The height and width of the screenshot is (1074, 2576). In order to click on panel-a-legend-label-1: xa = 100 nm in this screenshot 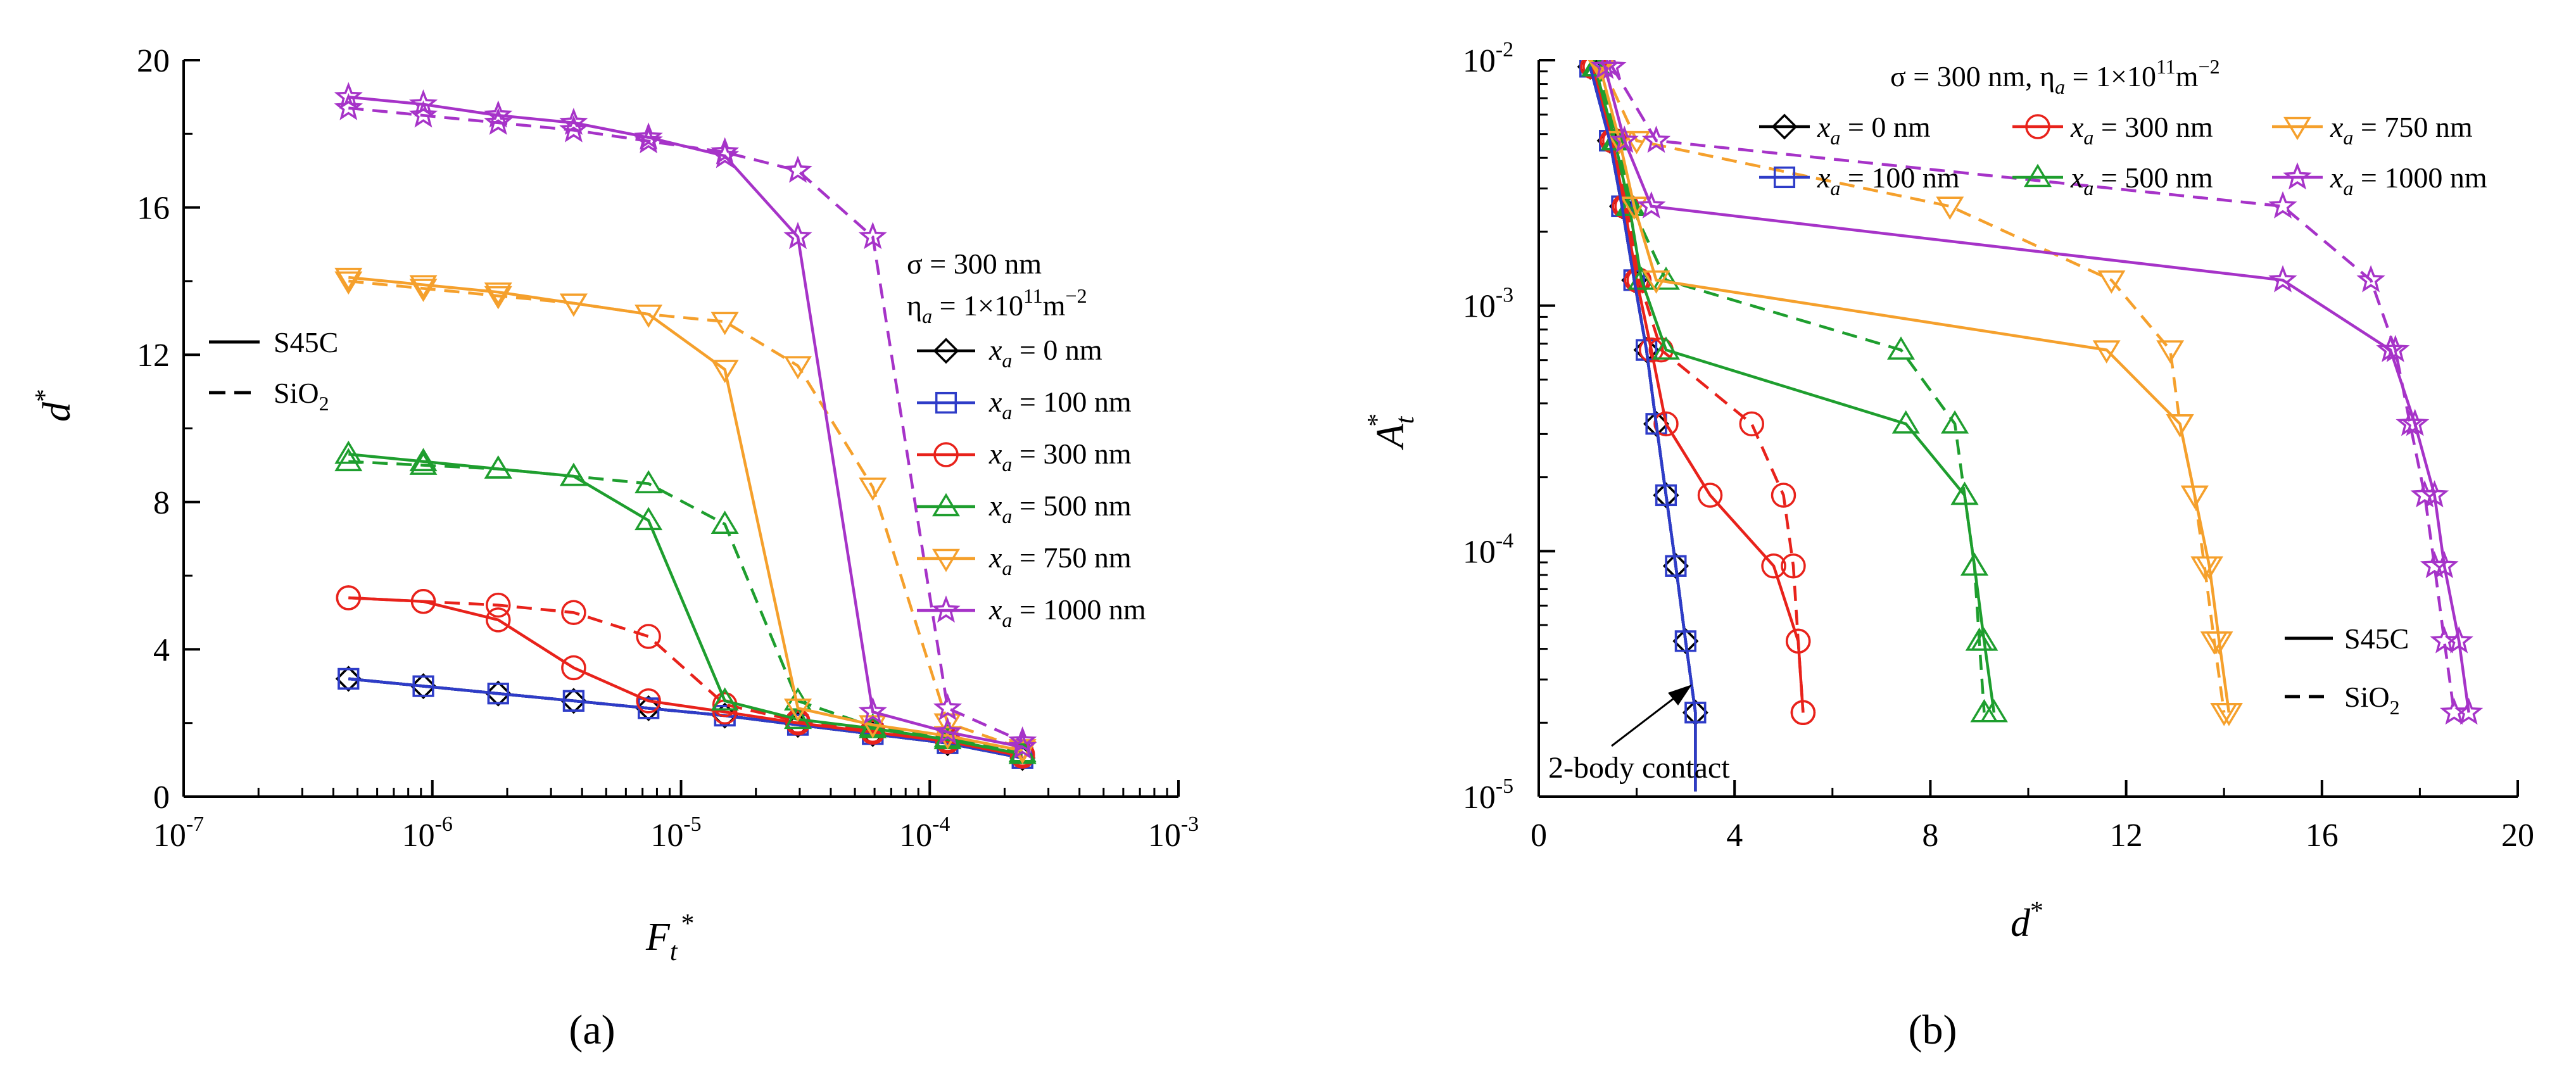, I will do `click(1060, 405)`.